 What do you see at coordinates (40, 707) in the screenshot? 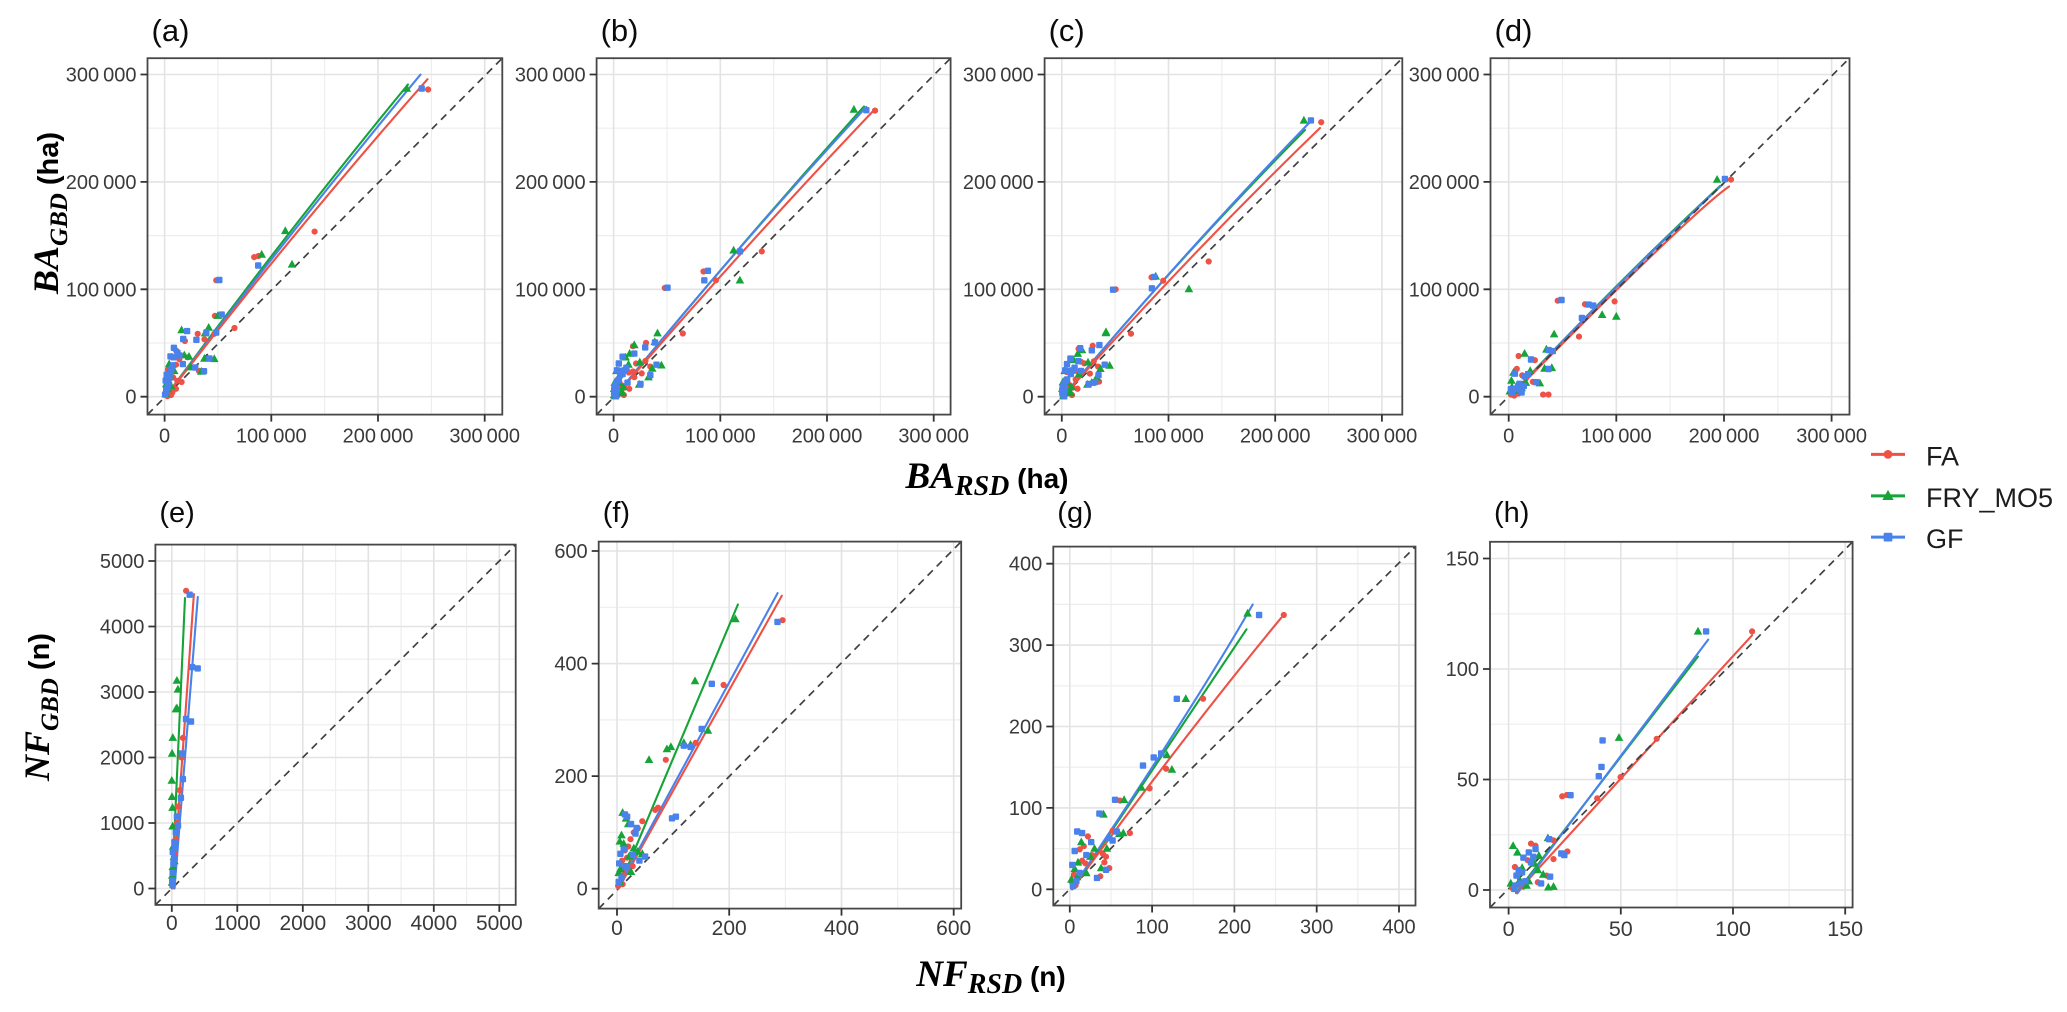
I see `svg-text: NFGBD (n)` at bounding box center [40, 707].